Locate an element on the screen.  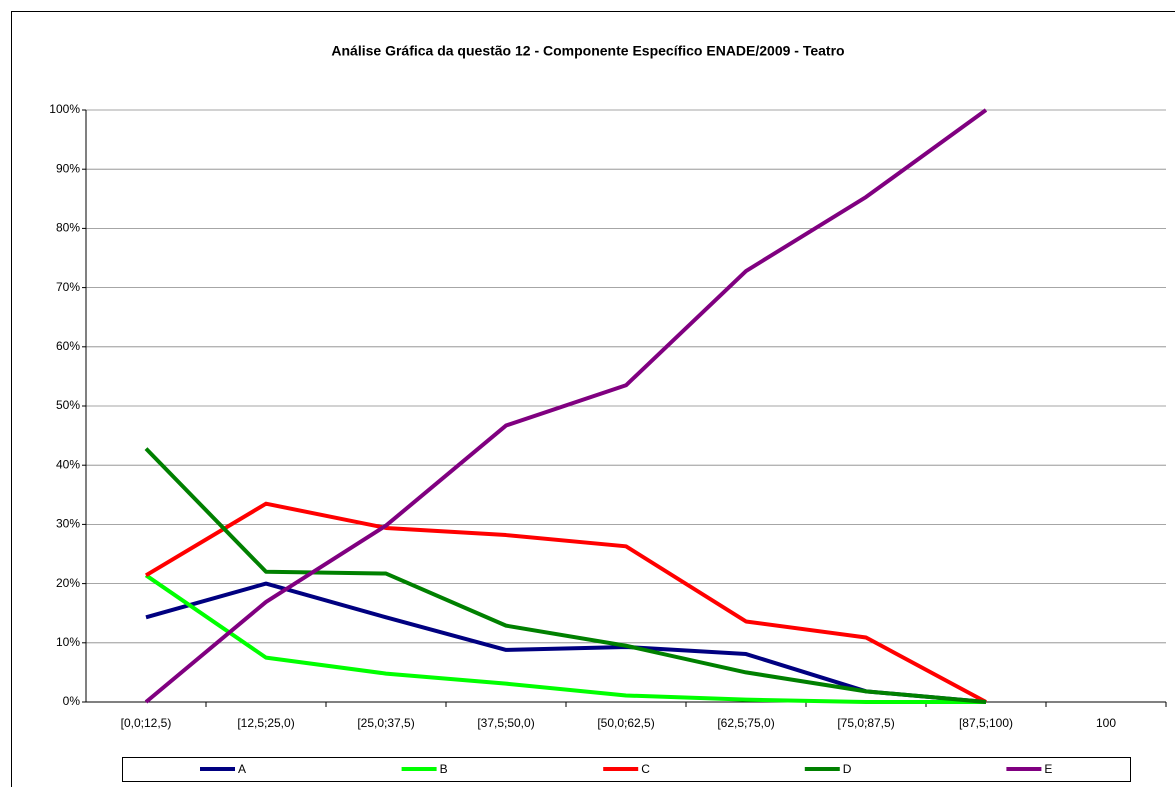
x-tick-label: 100 is located at coordinates (1106, 723).